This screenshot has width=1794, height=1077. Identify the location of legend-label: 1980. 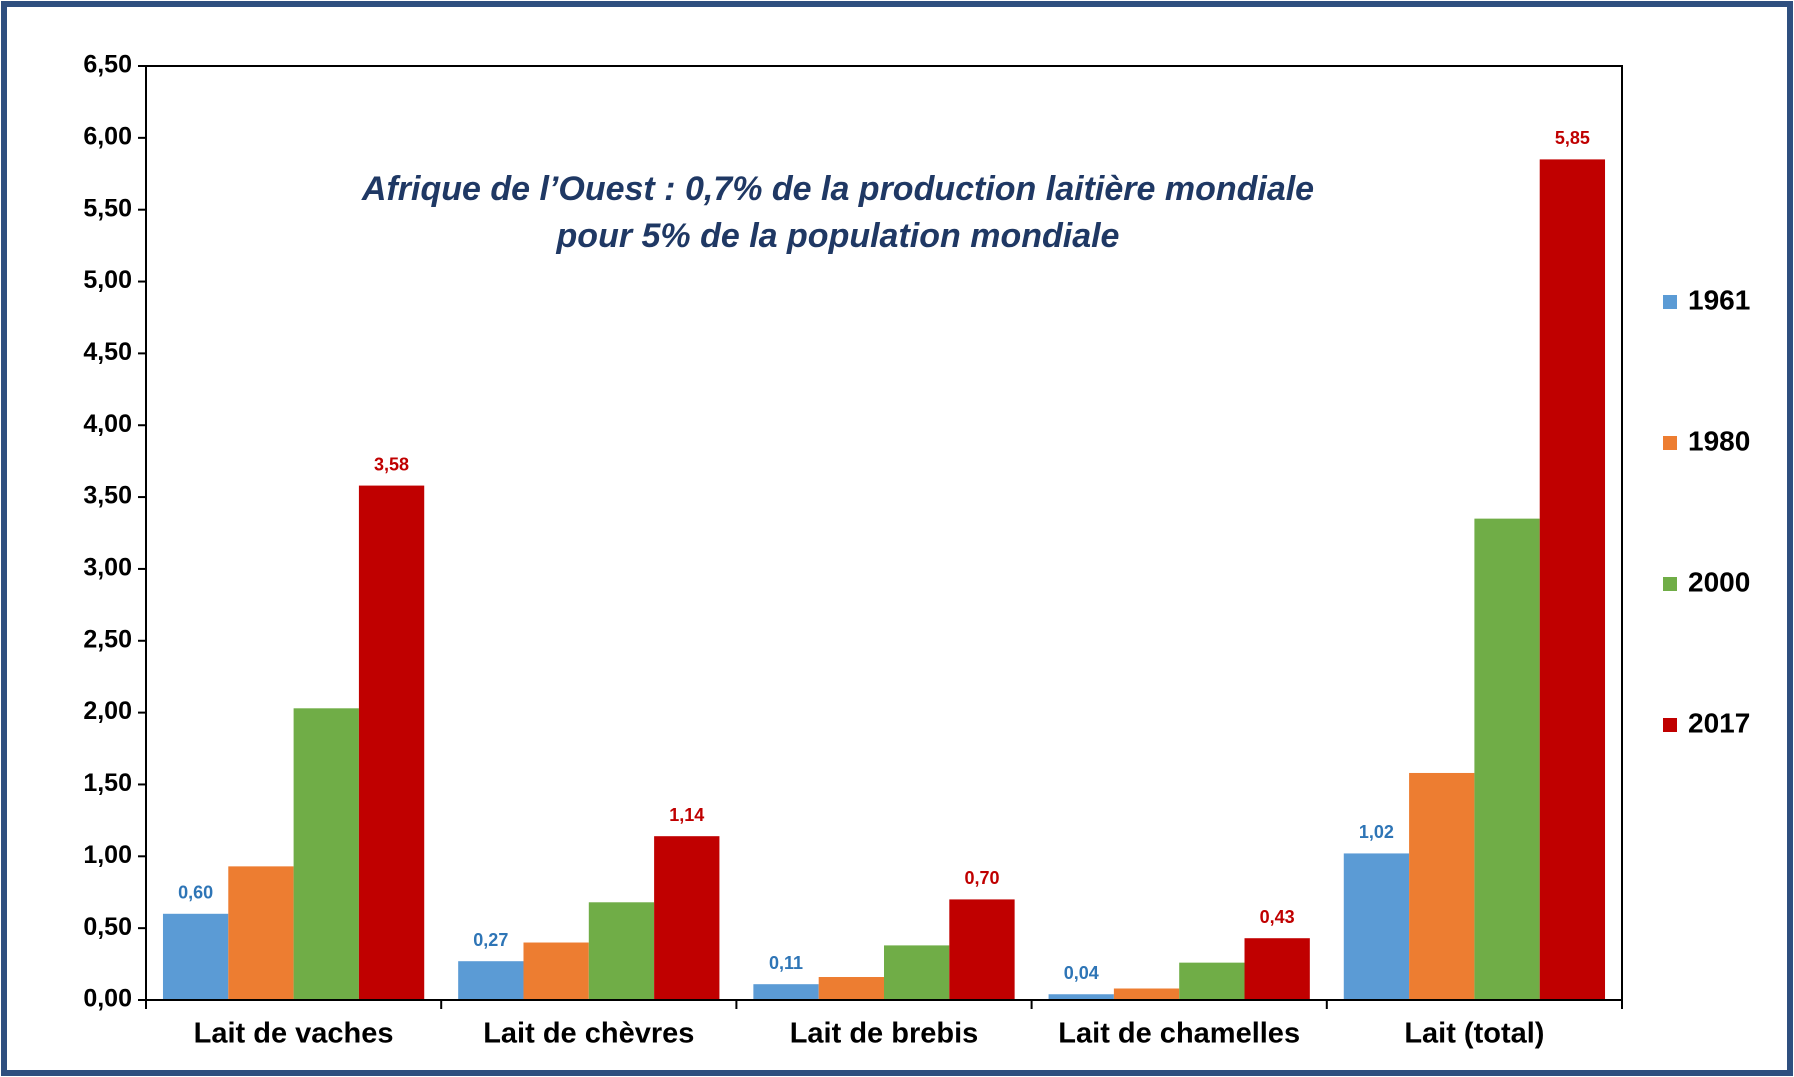
(1719, 440).